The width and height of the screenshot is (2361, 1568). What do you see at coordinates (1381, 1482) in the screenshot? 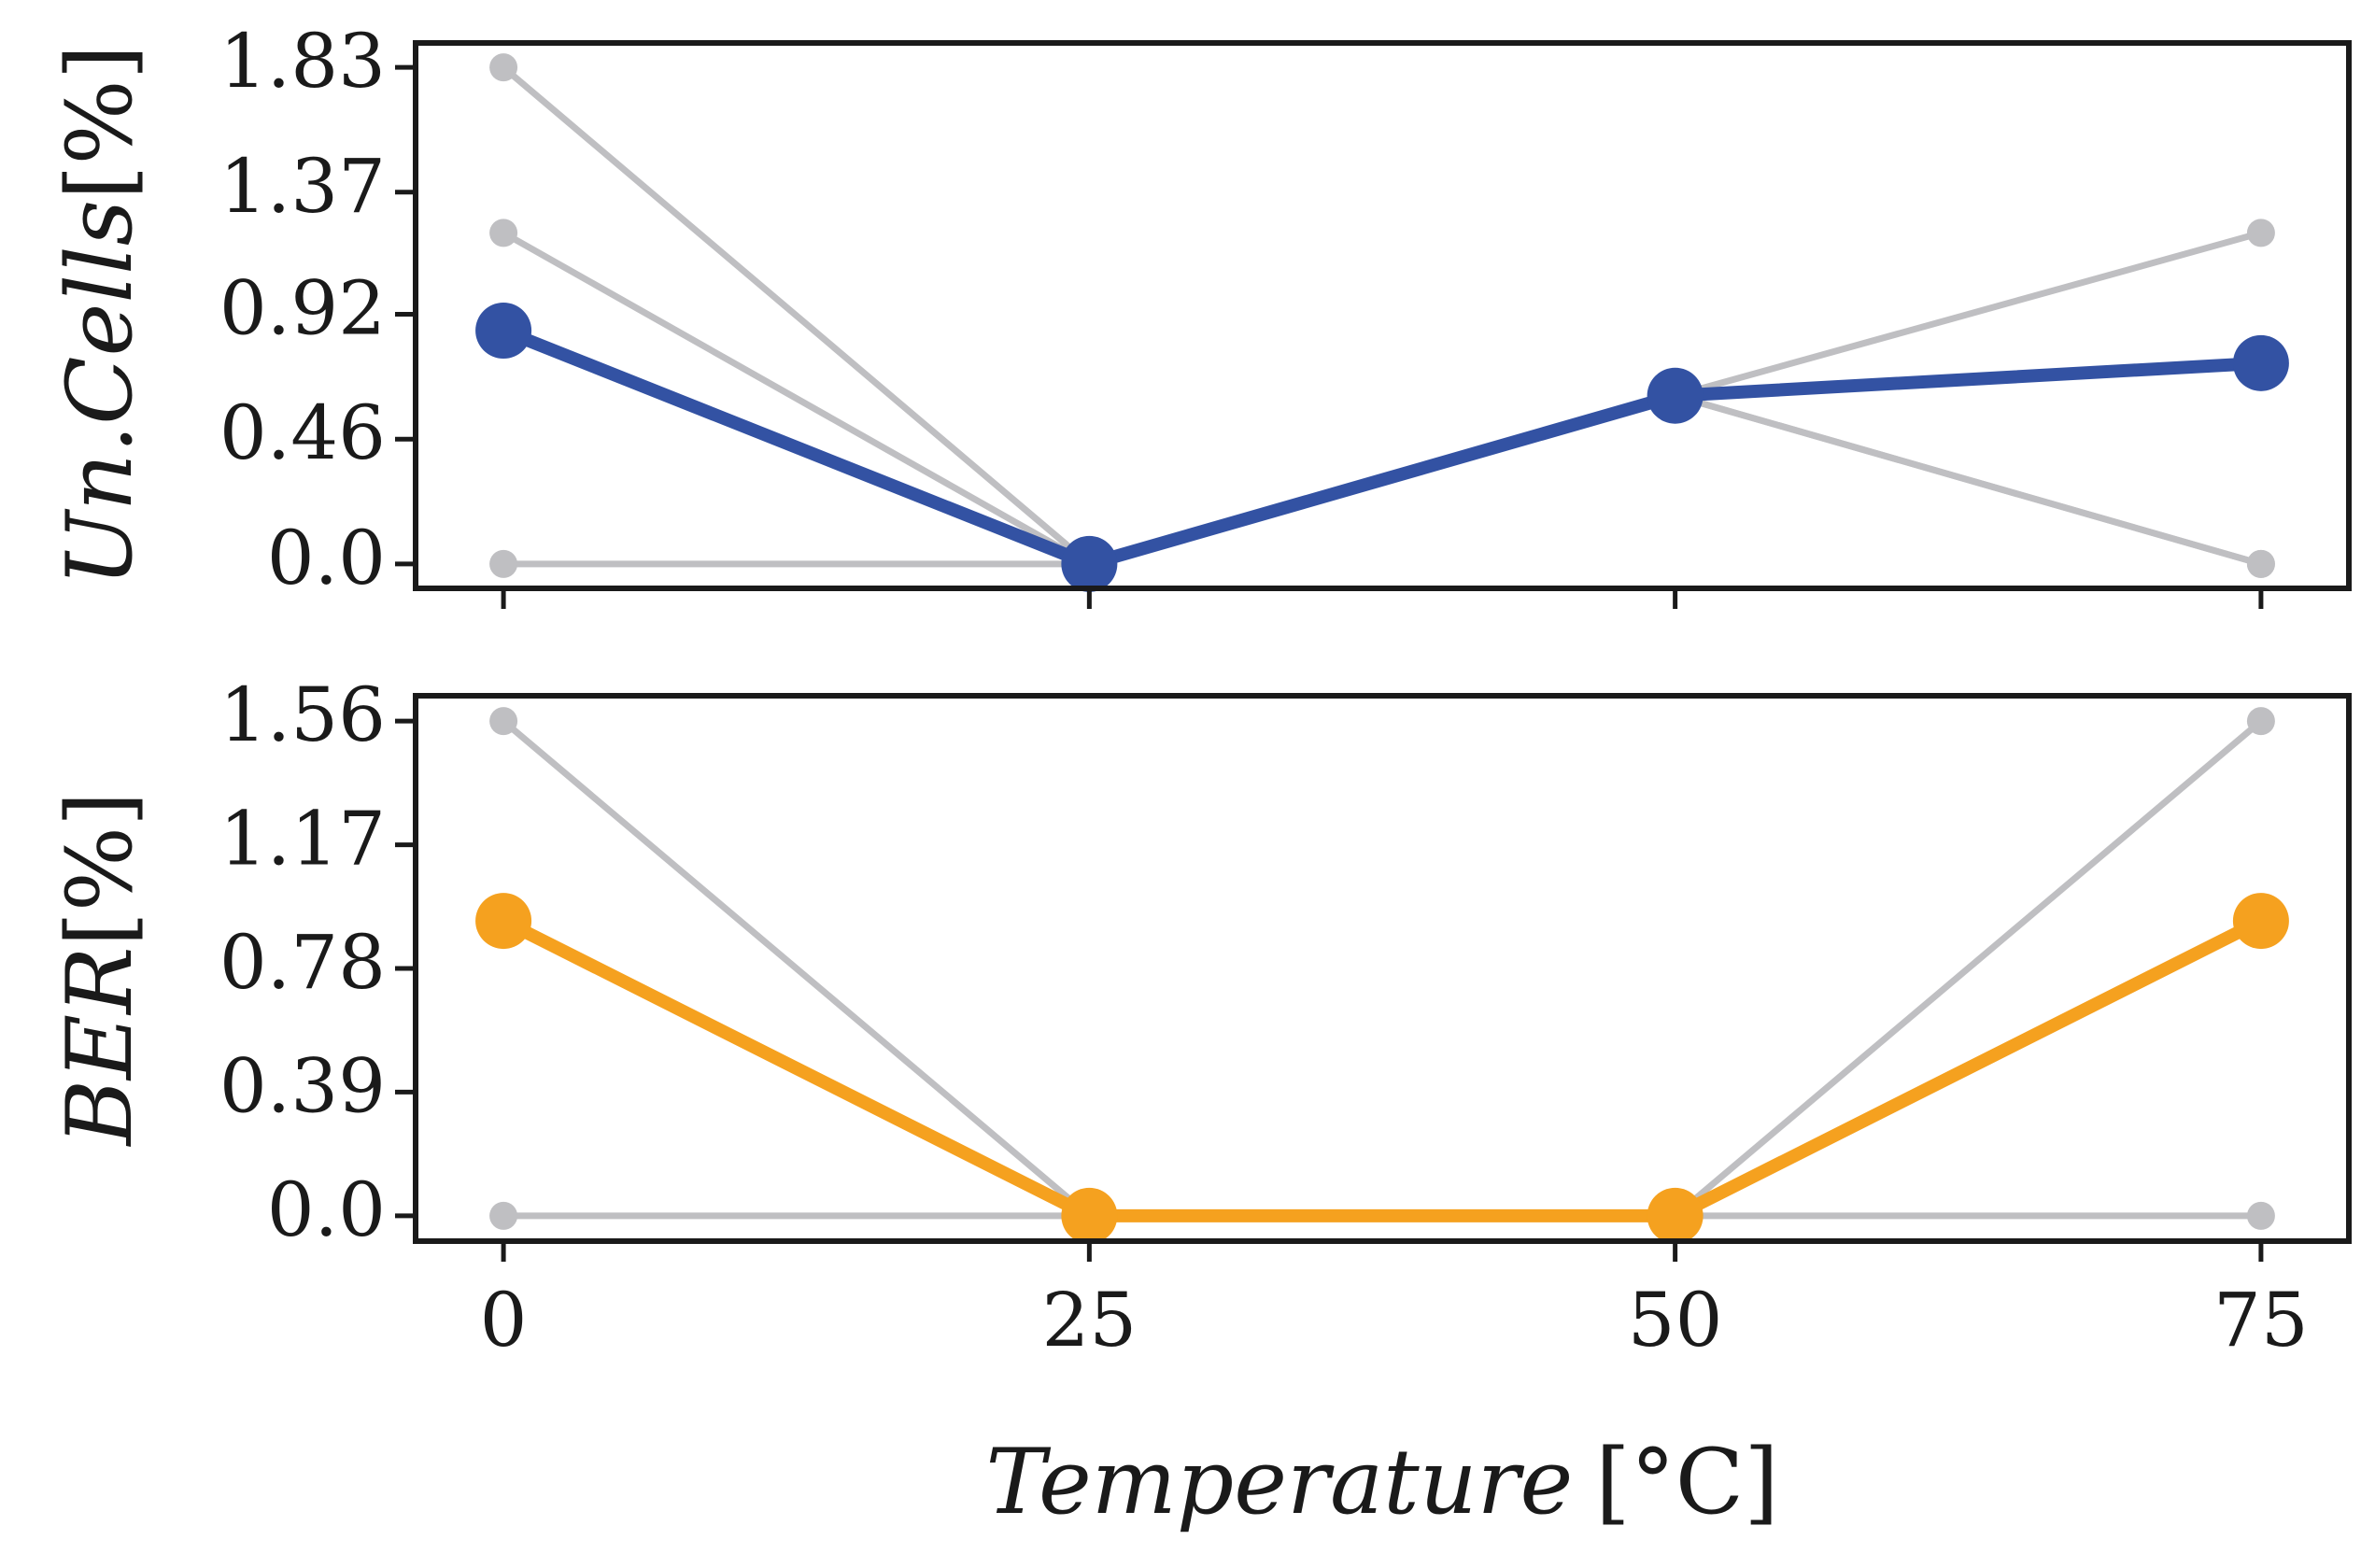
I see `x-axis-label: Temperature [°C]` at bounding box center [1381, 1482].